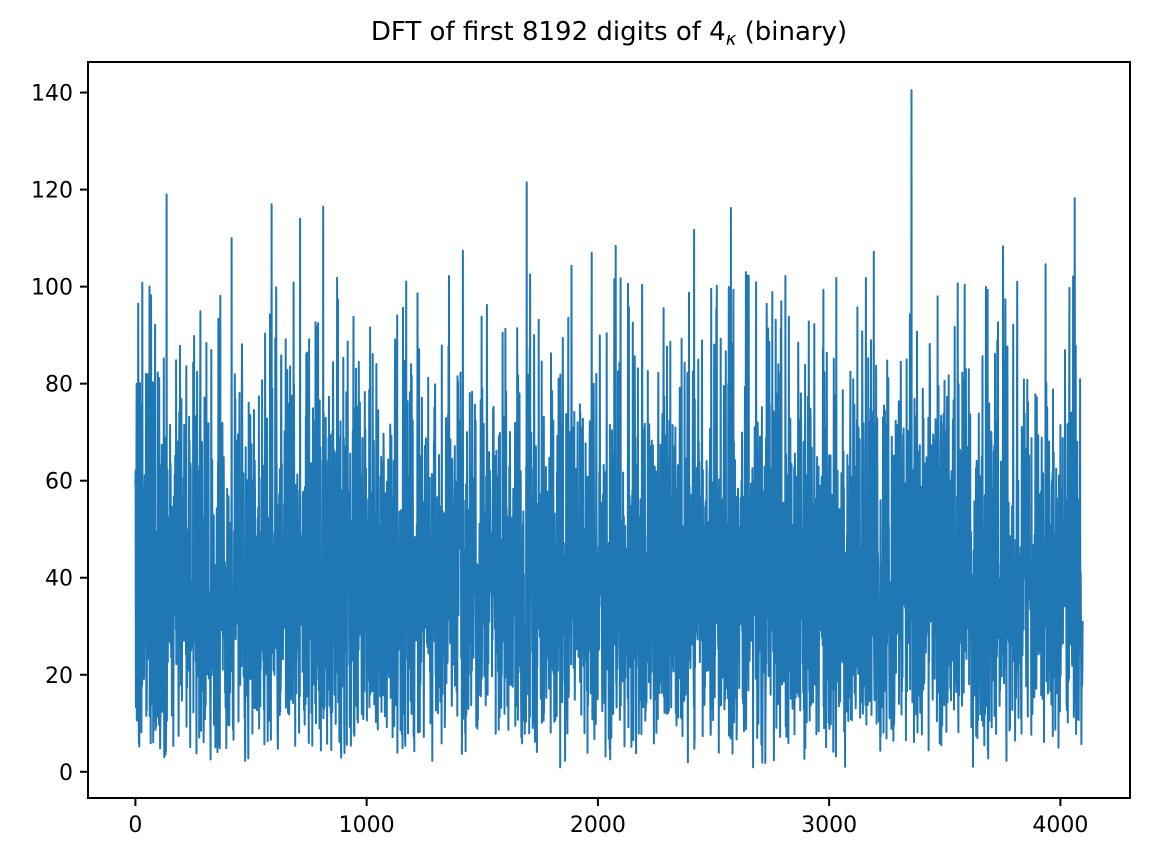  Describe the element at coordinates (59, 676) in the screenshot. I see `y-tick-label: 20` at that location.